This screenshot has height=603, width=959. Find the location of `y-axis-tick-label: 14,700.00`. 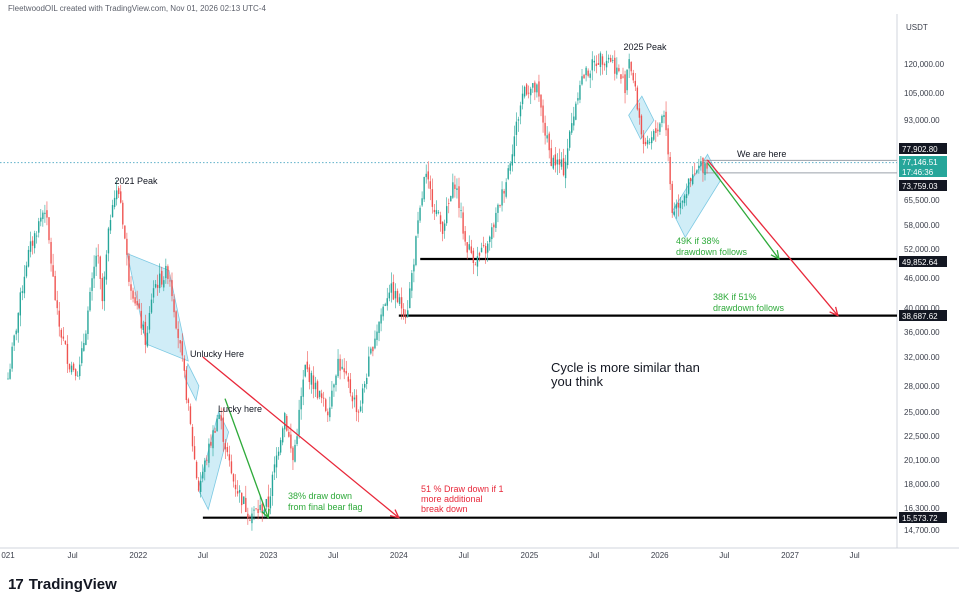

y-axis-tick-label: 14,700.00 is located at coordinates (922, 530).